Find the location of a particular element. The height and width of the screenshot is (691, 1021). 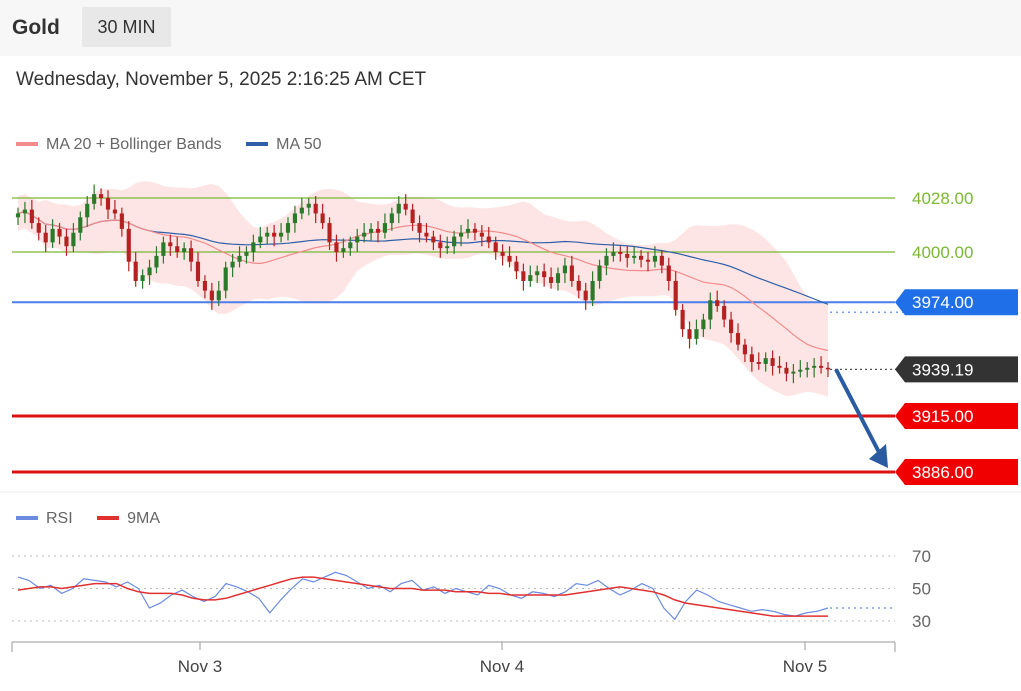

asset-title: Gold is located at coordinates (36, 27).